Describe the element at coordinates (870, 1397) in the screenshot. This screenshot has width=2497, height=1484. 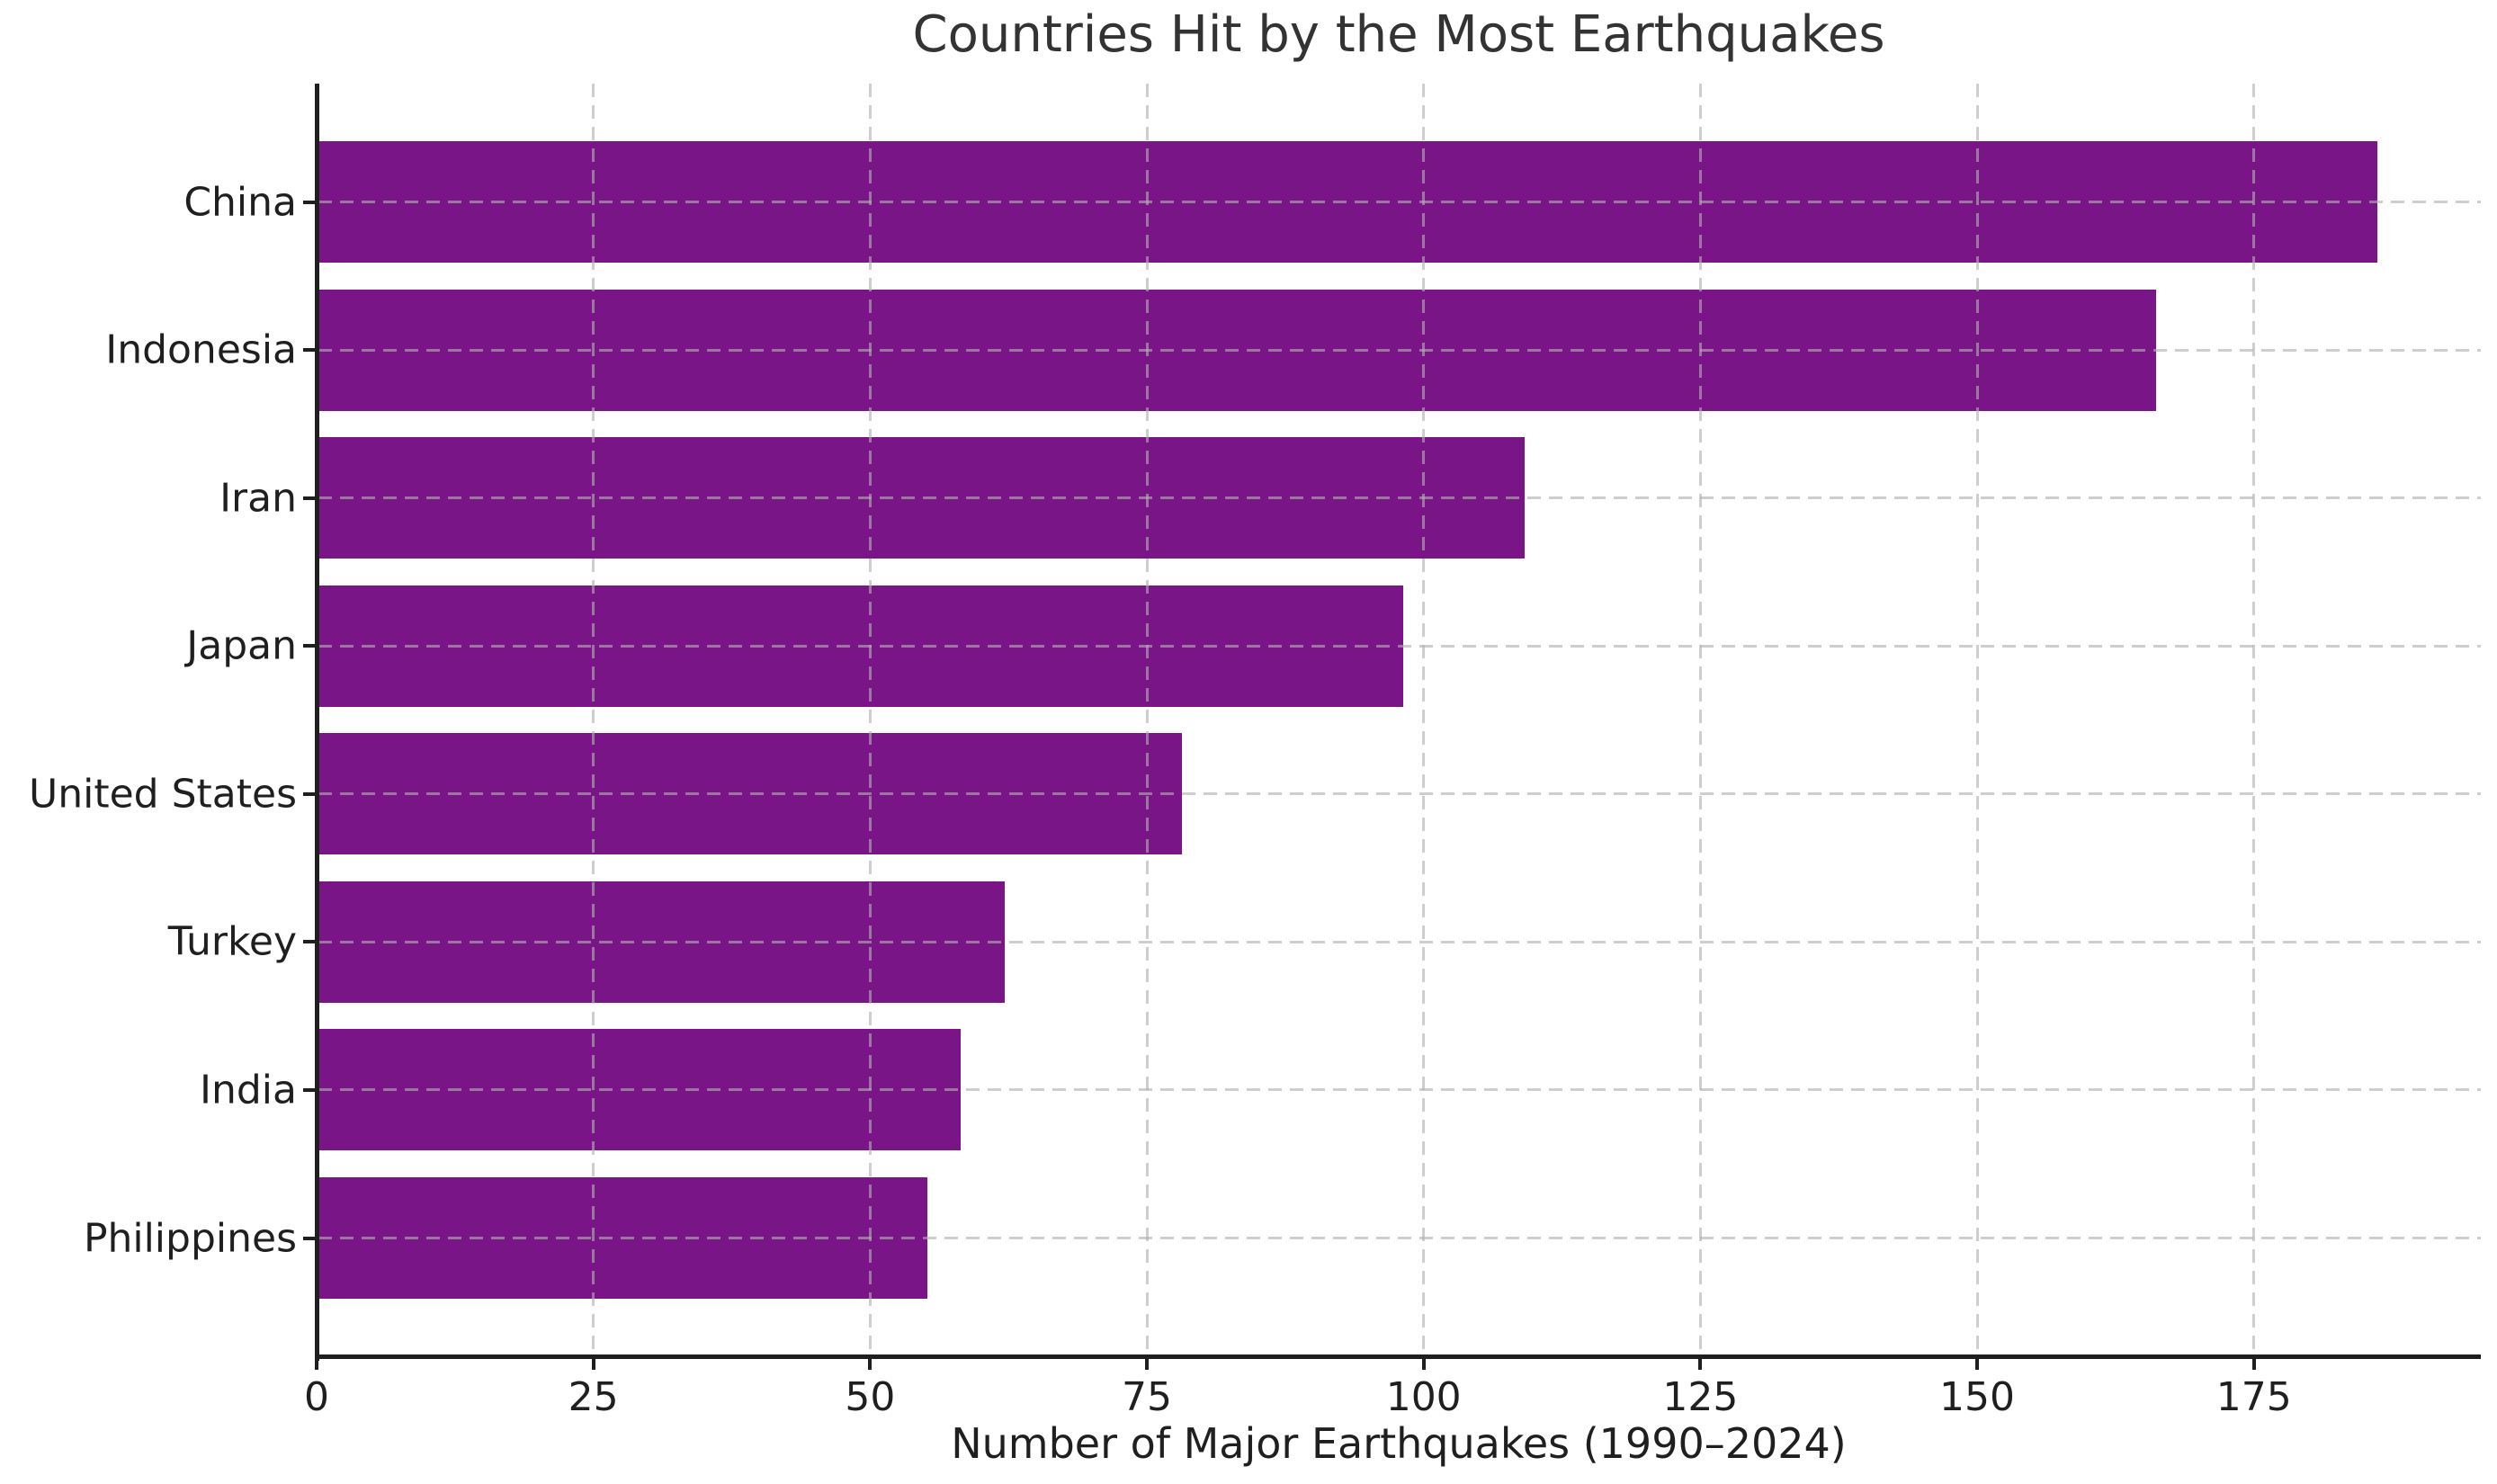
I see `x-tick-label: 50` at that location.